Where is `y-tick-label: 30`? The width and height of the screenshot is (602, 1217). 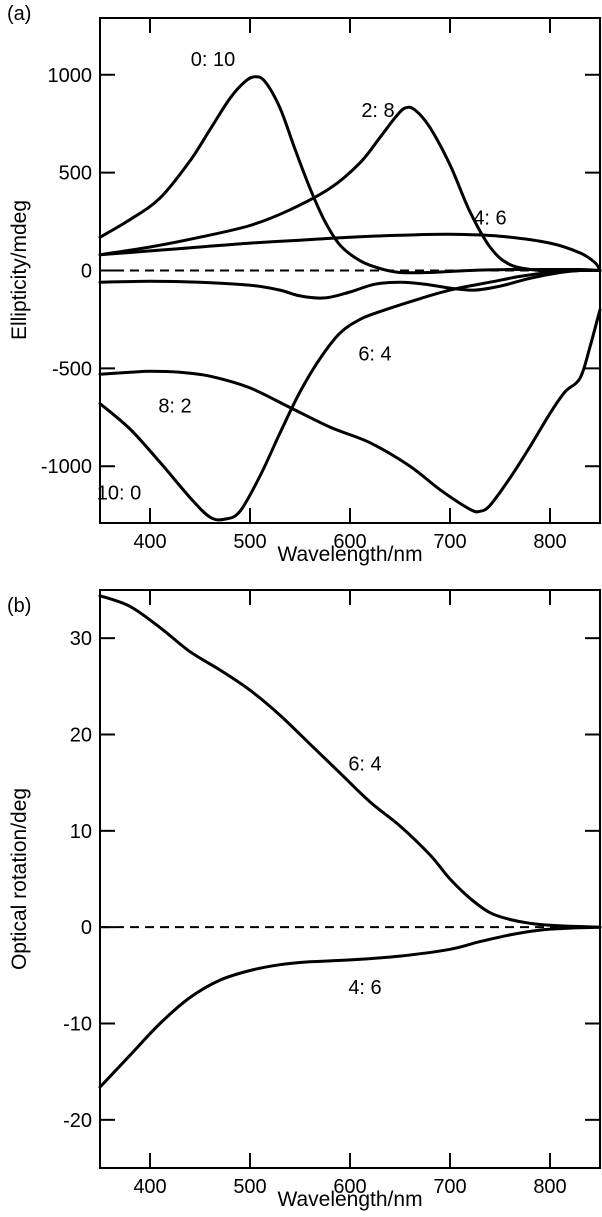
y-tick-label: 30 is located at coordinates (81, 639).